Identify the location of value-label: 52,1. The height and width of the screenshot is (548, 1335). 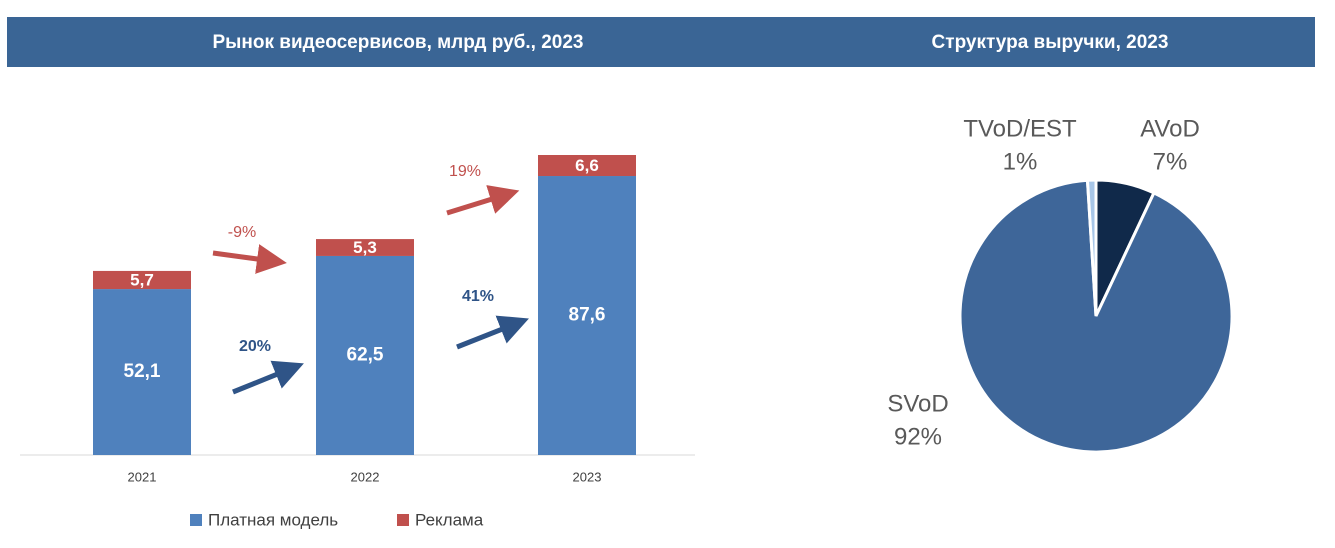
(142, 371).